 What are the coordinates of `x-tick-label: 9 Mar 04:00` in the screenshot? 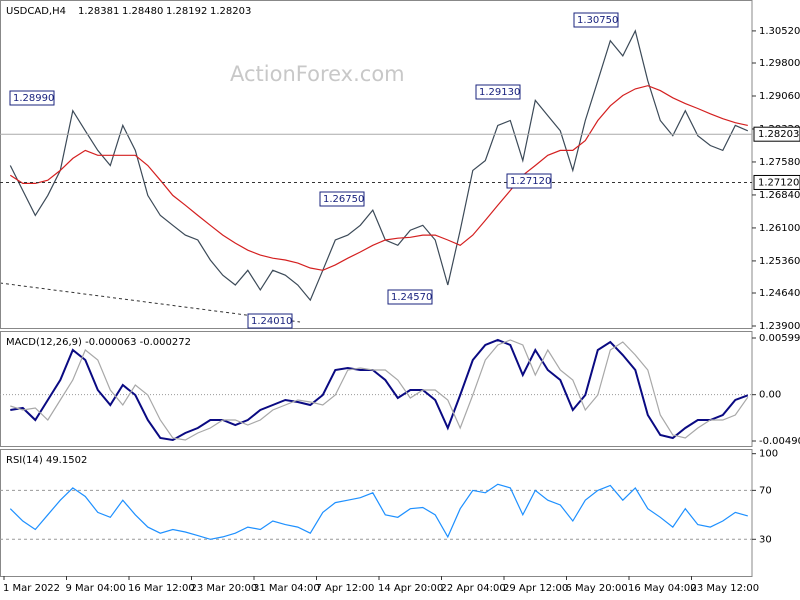 It's located at (96, 588).